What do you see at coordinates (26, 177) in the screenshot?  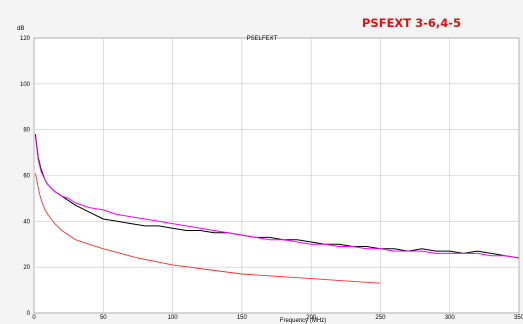 I see `y-tick-label: 60` at bounding box center [26, 177].